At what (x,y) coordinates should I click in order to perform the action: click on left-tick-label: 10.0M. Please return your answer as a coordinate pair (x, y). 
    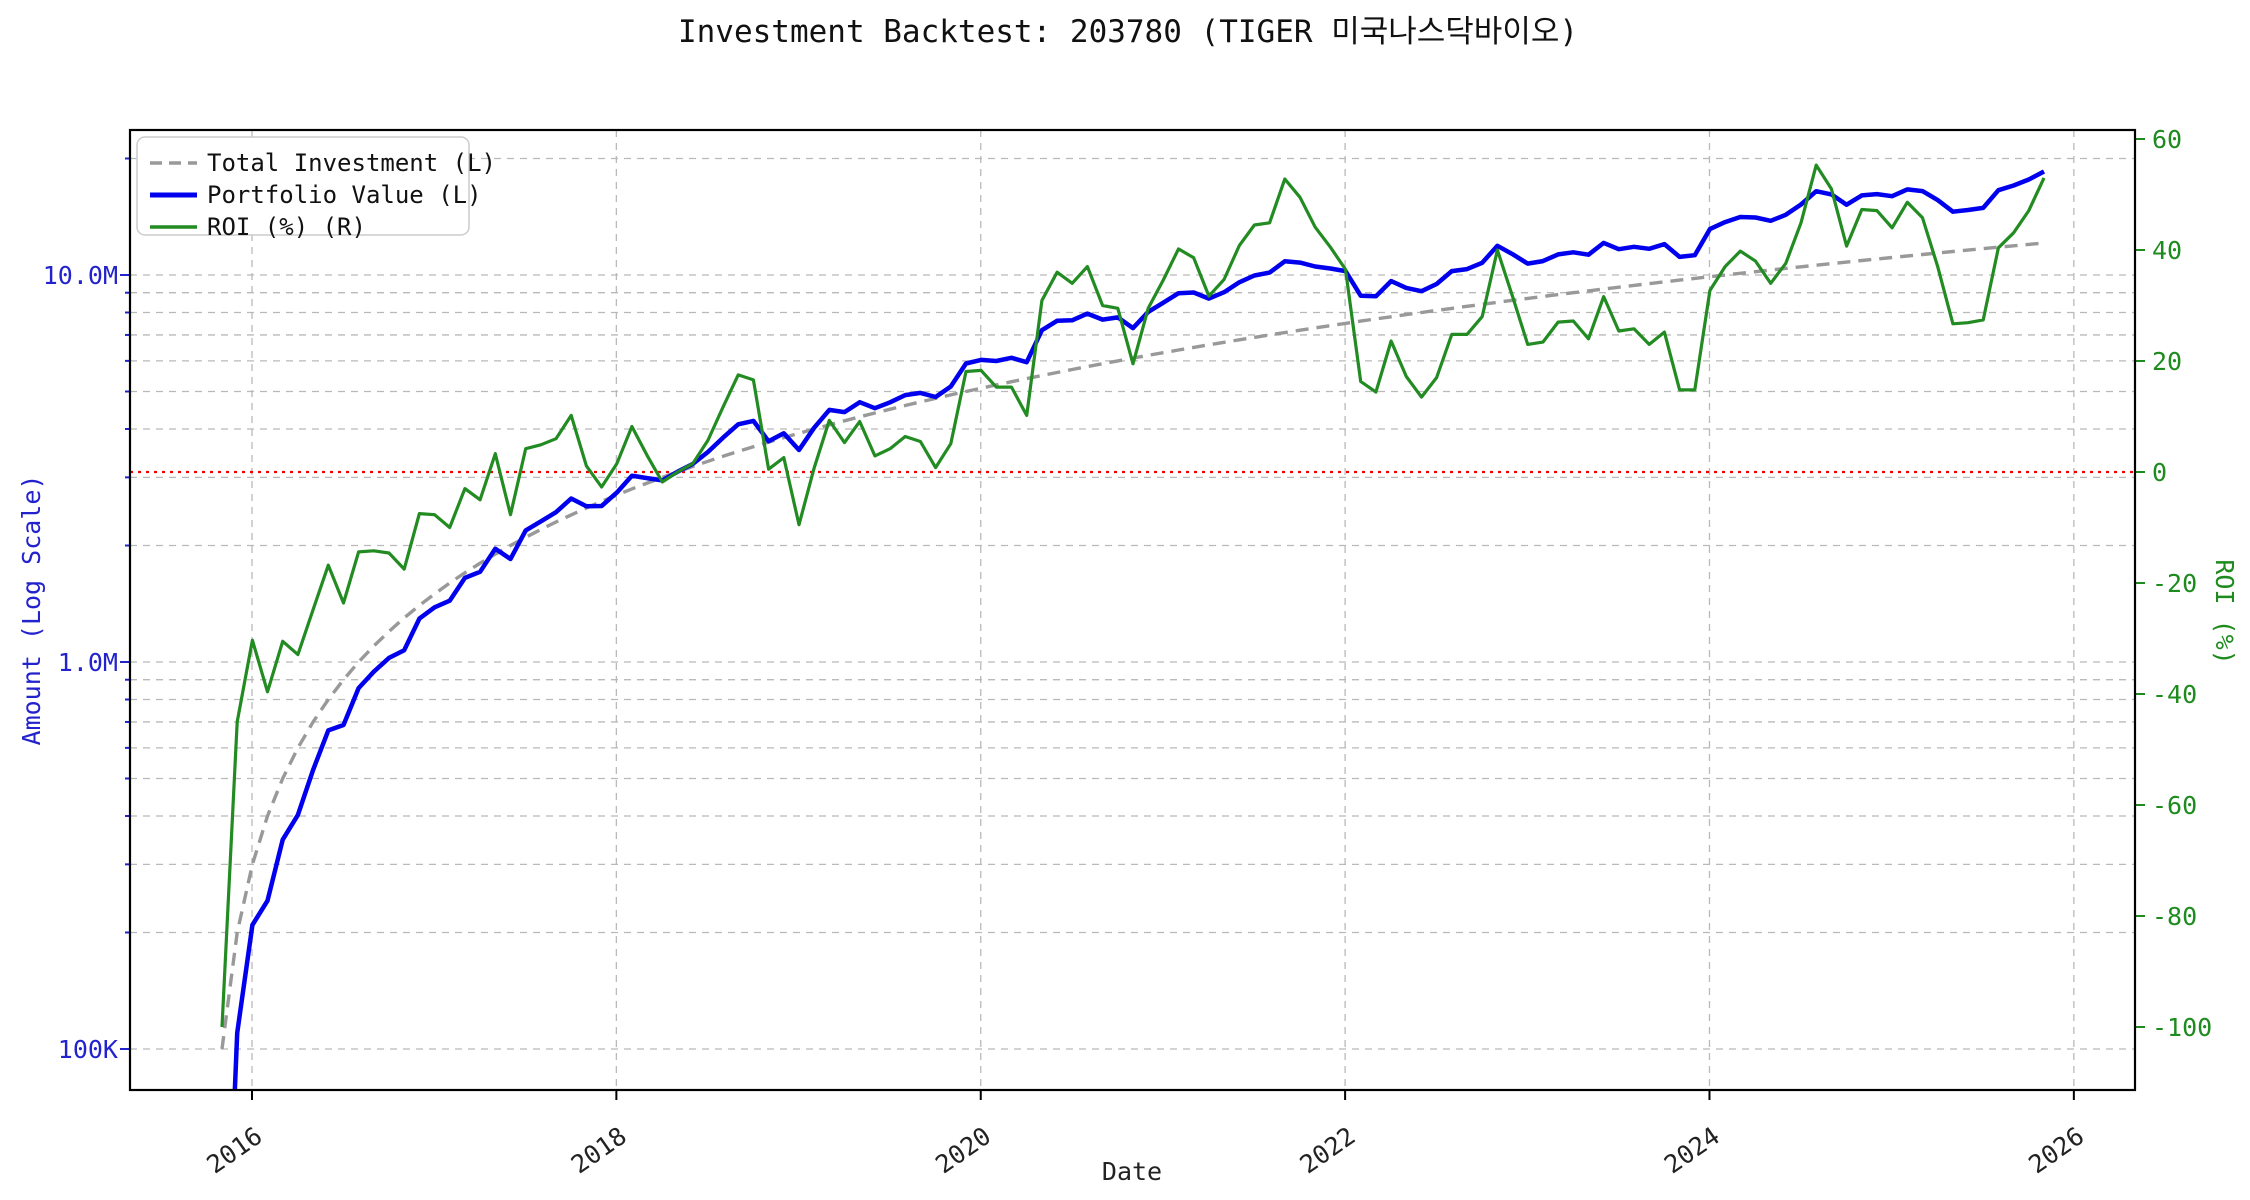
    Looking at the image, I should click on (80, 275).